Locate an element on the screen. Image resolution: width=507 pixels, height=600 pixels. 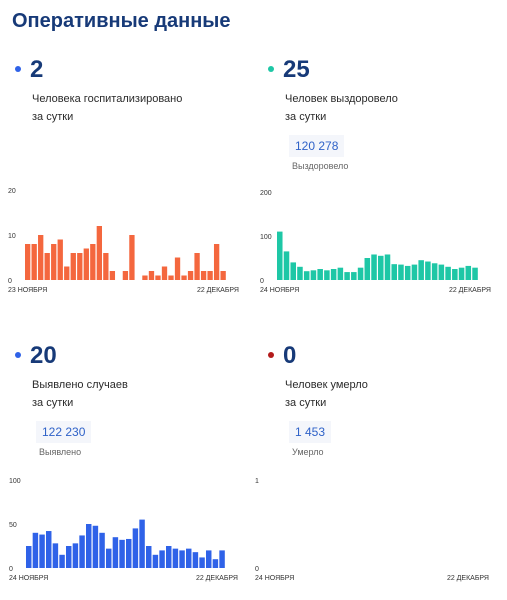
died-y-tick-1: 1 is located at coordinates (257, 481).